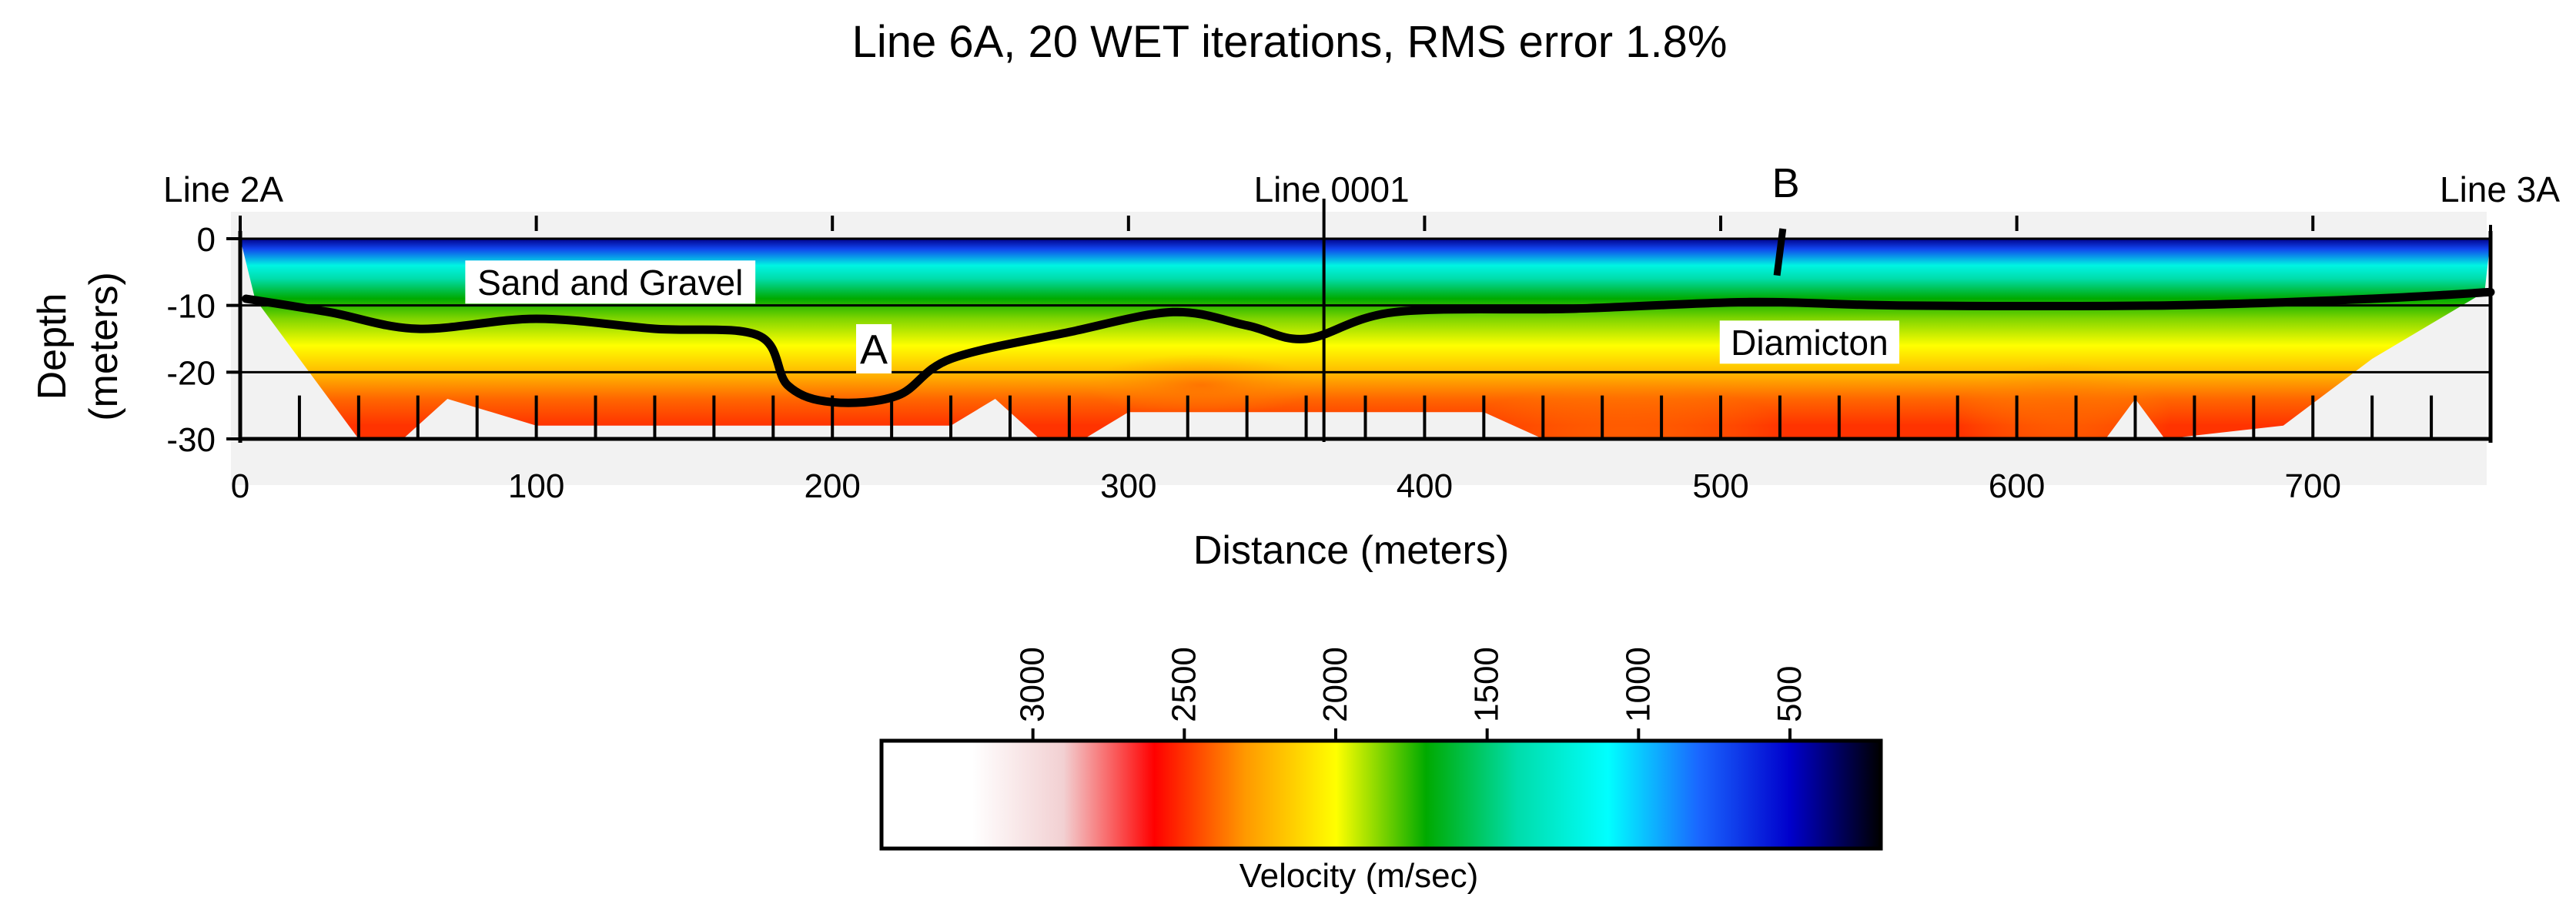 The width and height of the screenshot is (2576, 924). I want to click on annotation: Sand and Gravel, so click(611, 282).